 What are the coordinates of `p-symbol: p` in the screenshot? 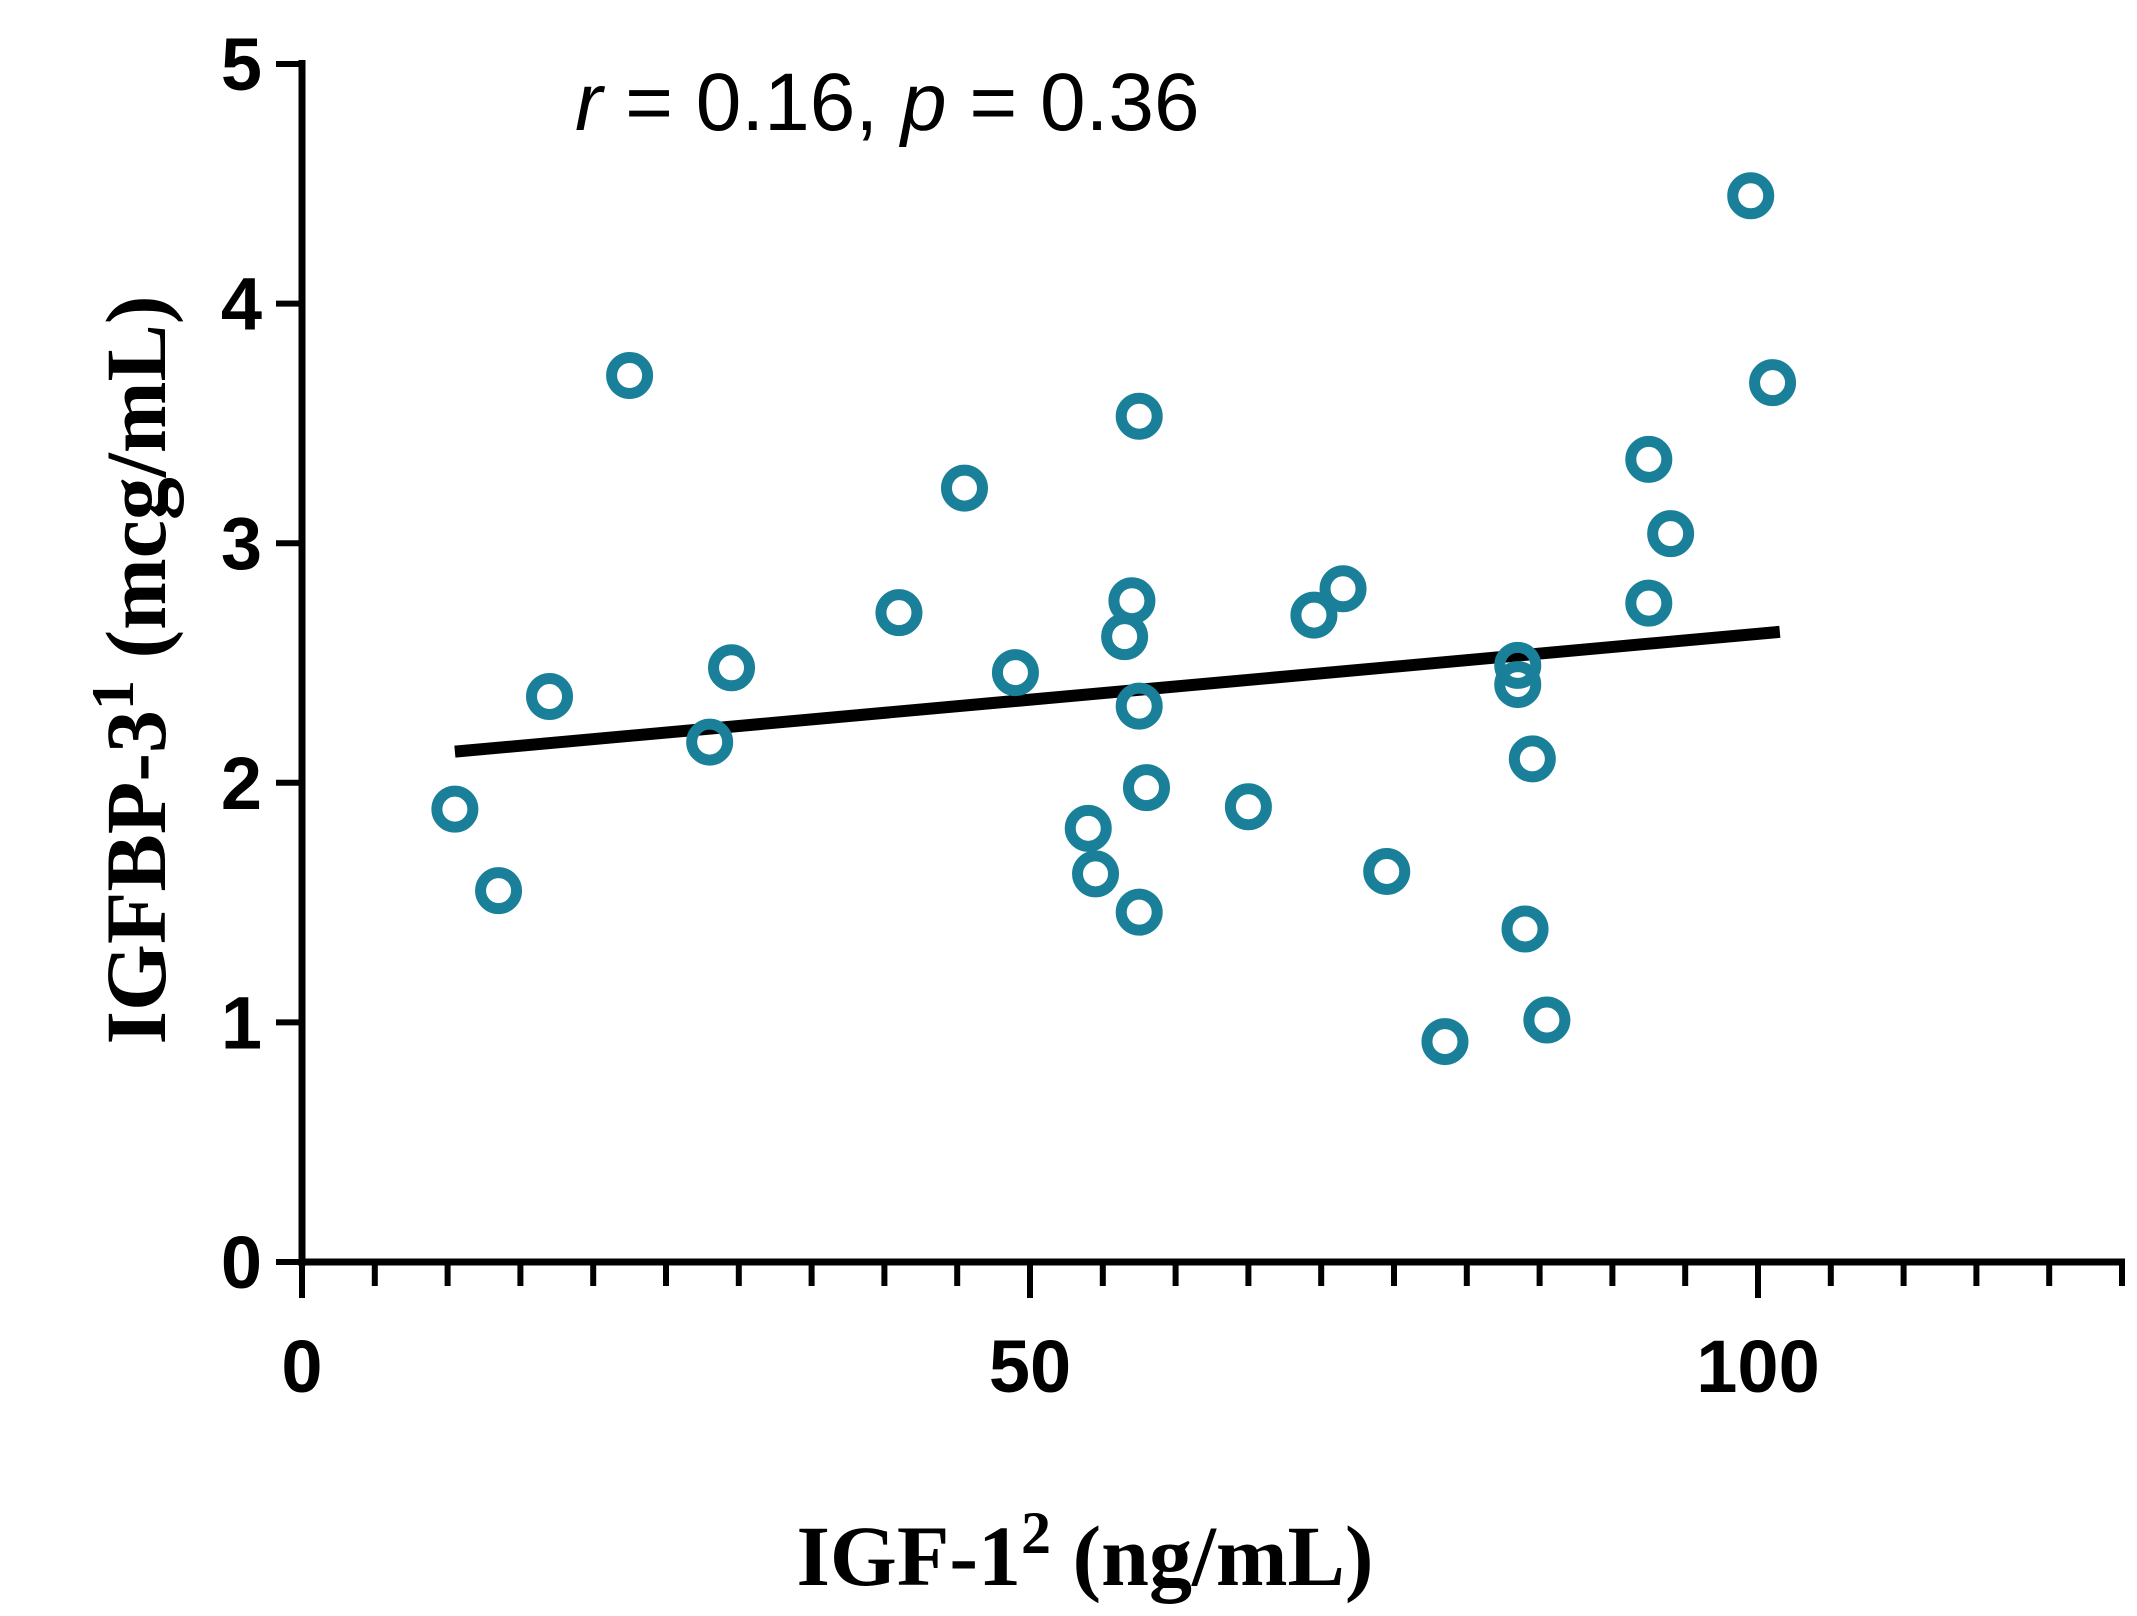 It's located at (922, 102).